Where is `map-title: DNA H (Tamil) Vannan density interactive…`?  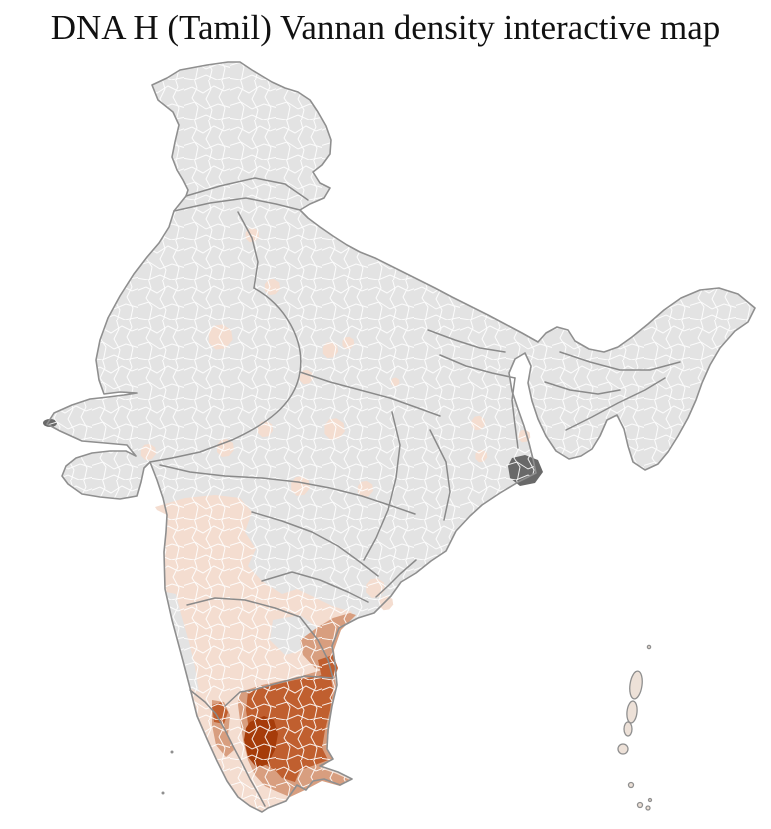
map-title: DNA H (Tamil) Vannan density interactive… is located at coordinates (385, 27).